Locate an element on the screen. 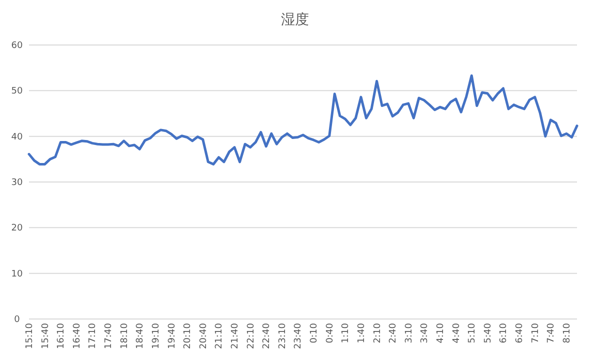 This screenshot has width=590, height=353. y-tick-label: 10 is located at coordinates (17, 274).